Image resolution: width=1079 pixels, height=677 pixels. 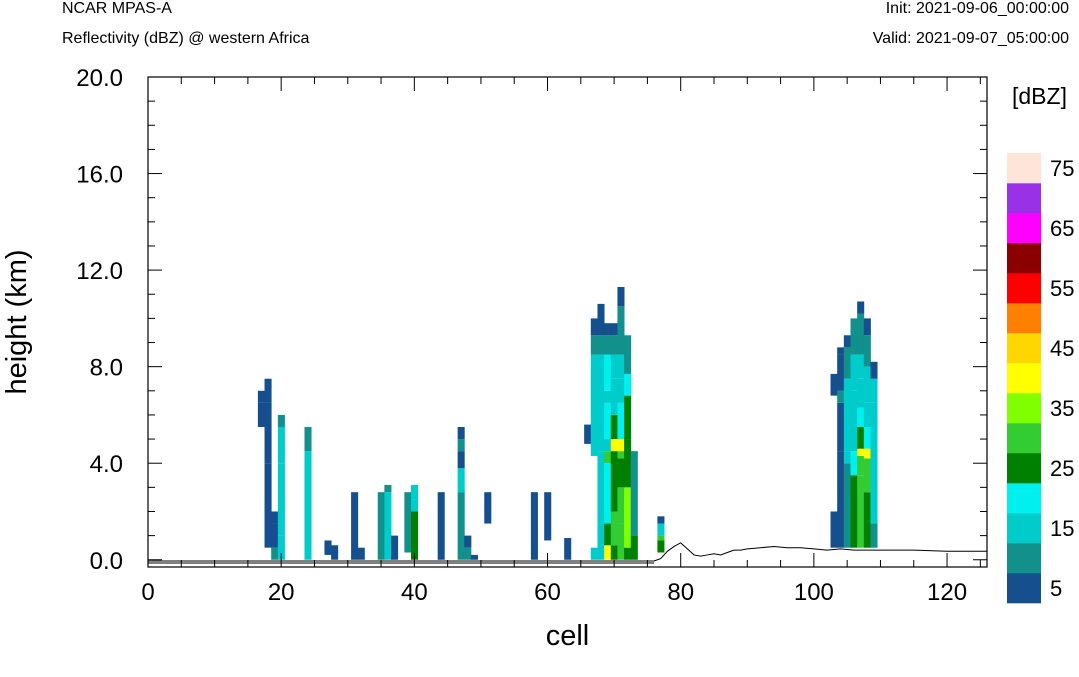 What do you see at coordinates (1062, 348) in the screenshot?
I see `colorbar-tick-label: 45` at bounding box center [1062, 348].